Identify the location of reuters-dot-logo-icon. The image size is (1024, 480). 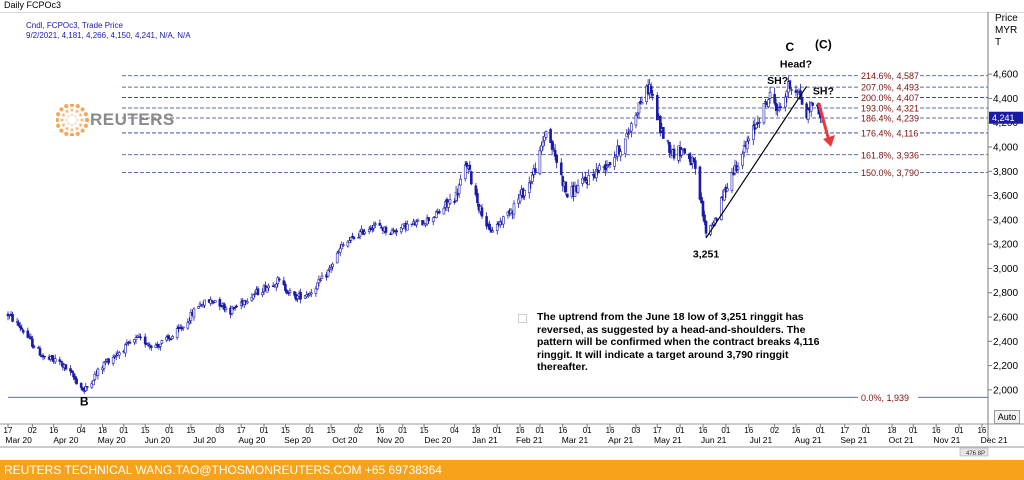
(72, 120).